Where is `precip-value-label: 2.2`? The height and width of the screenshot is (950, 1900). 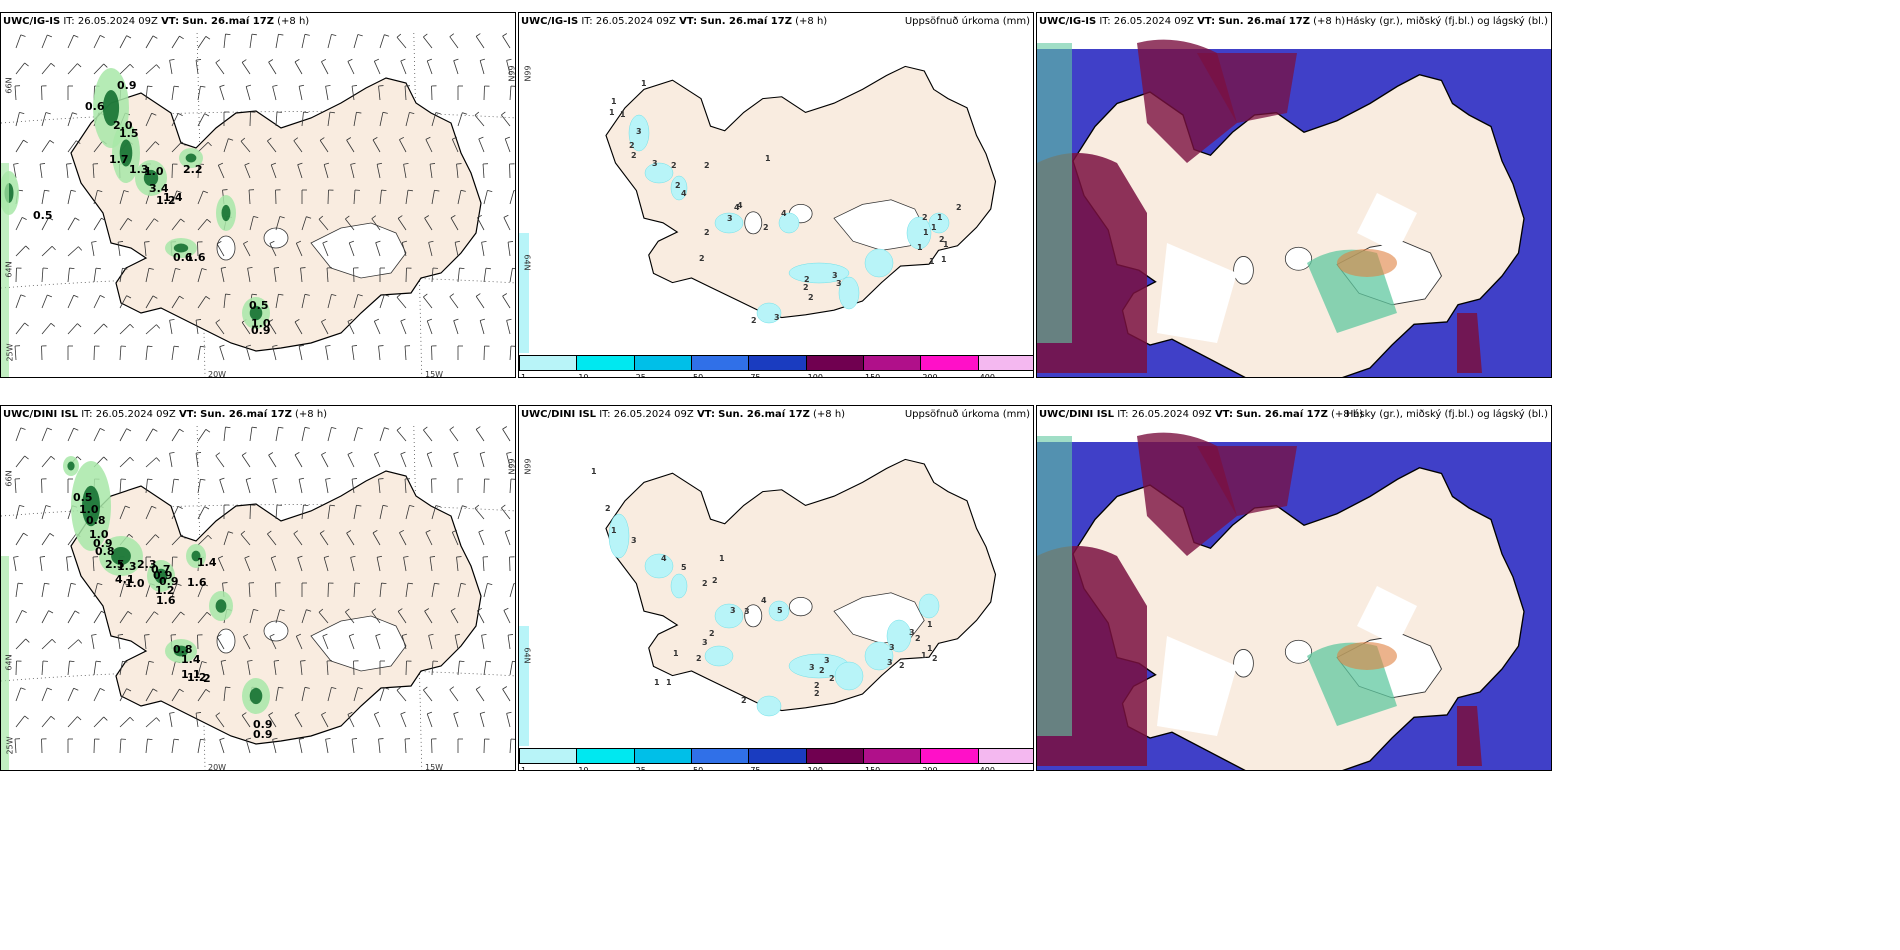
precip-value-label: 2.2 is located at coordinates (193, 169).